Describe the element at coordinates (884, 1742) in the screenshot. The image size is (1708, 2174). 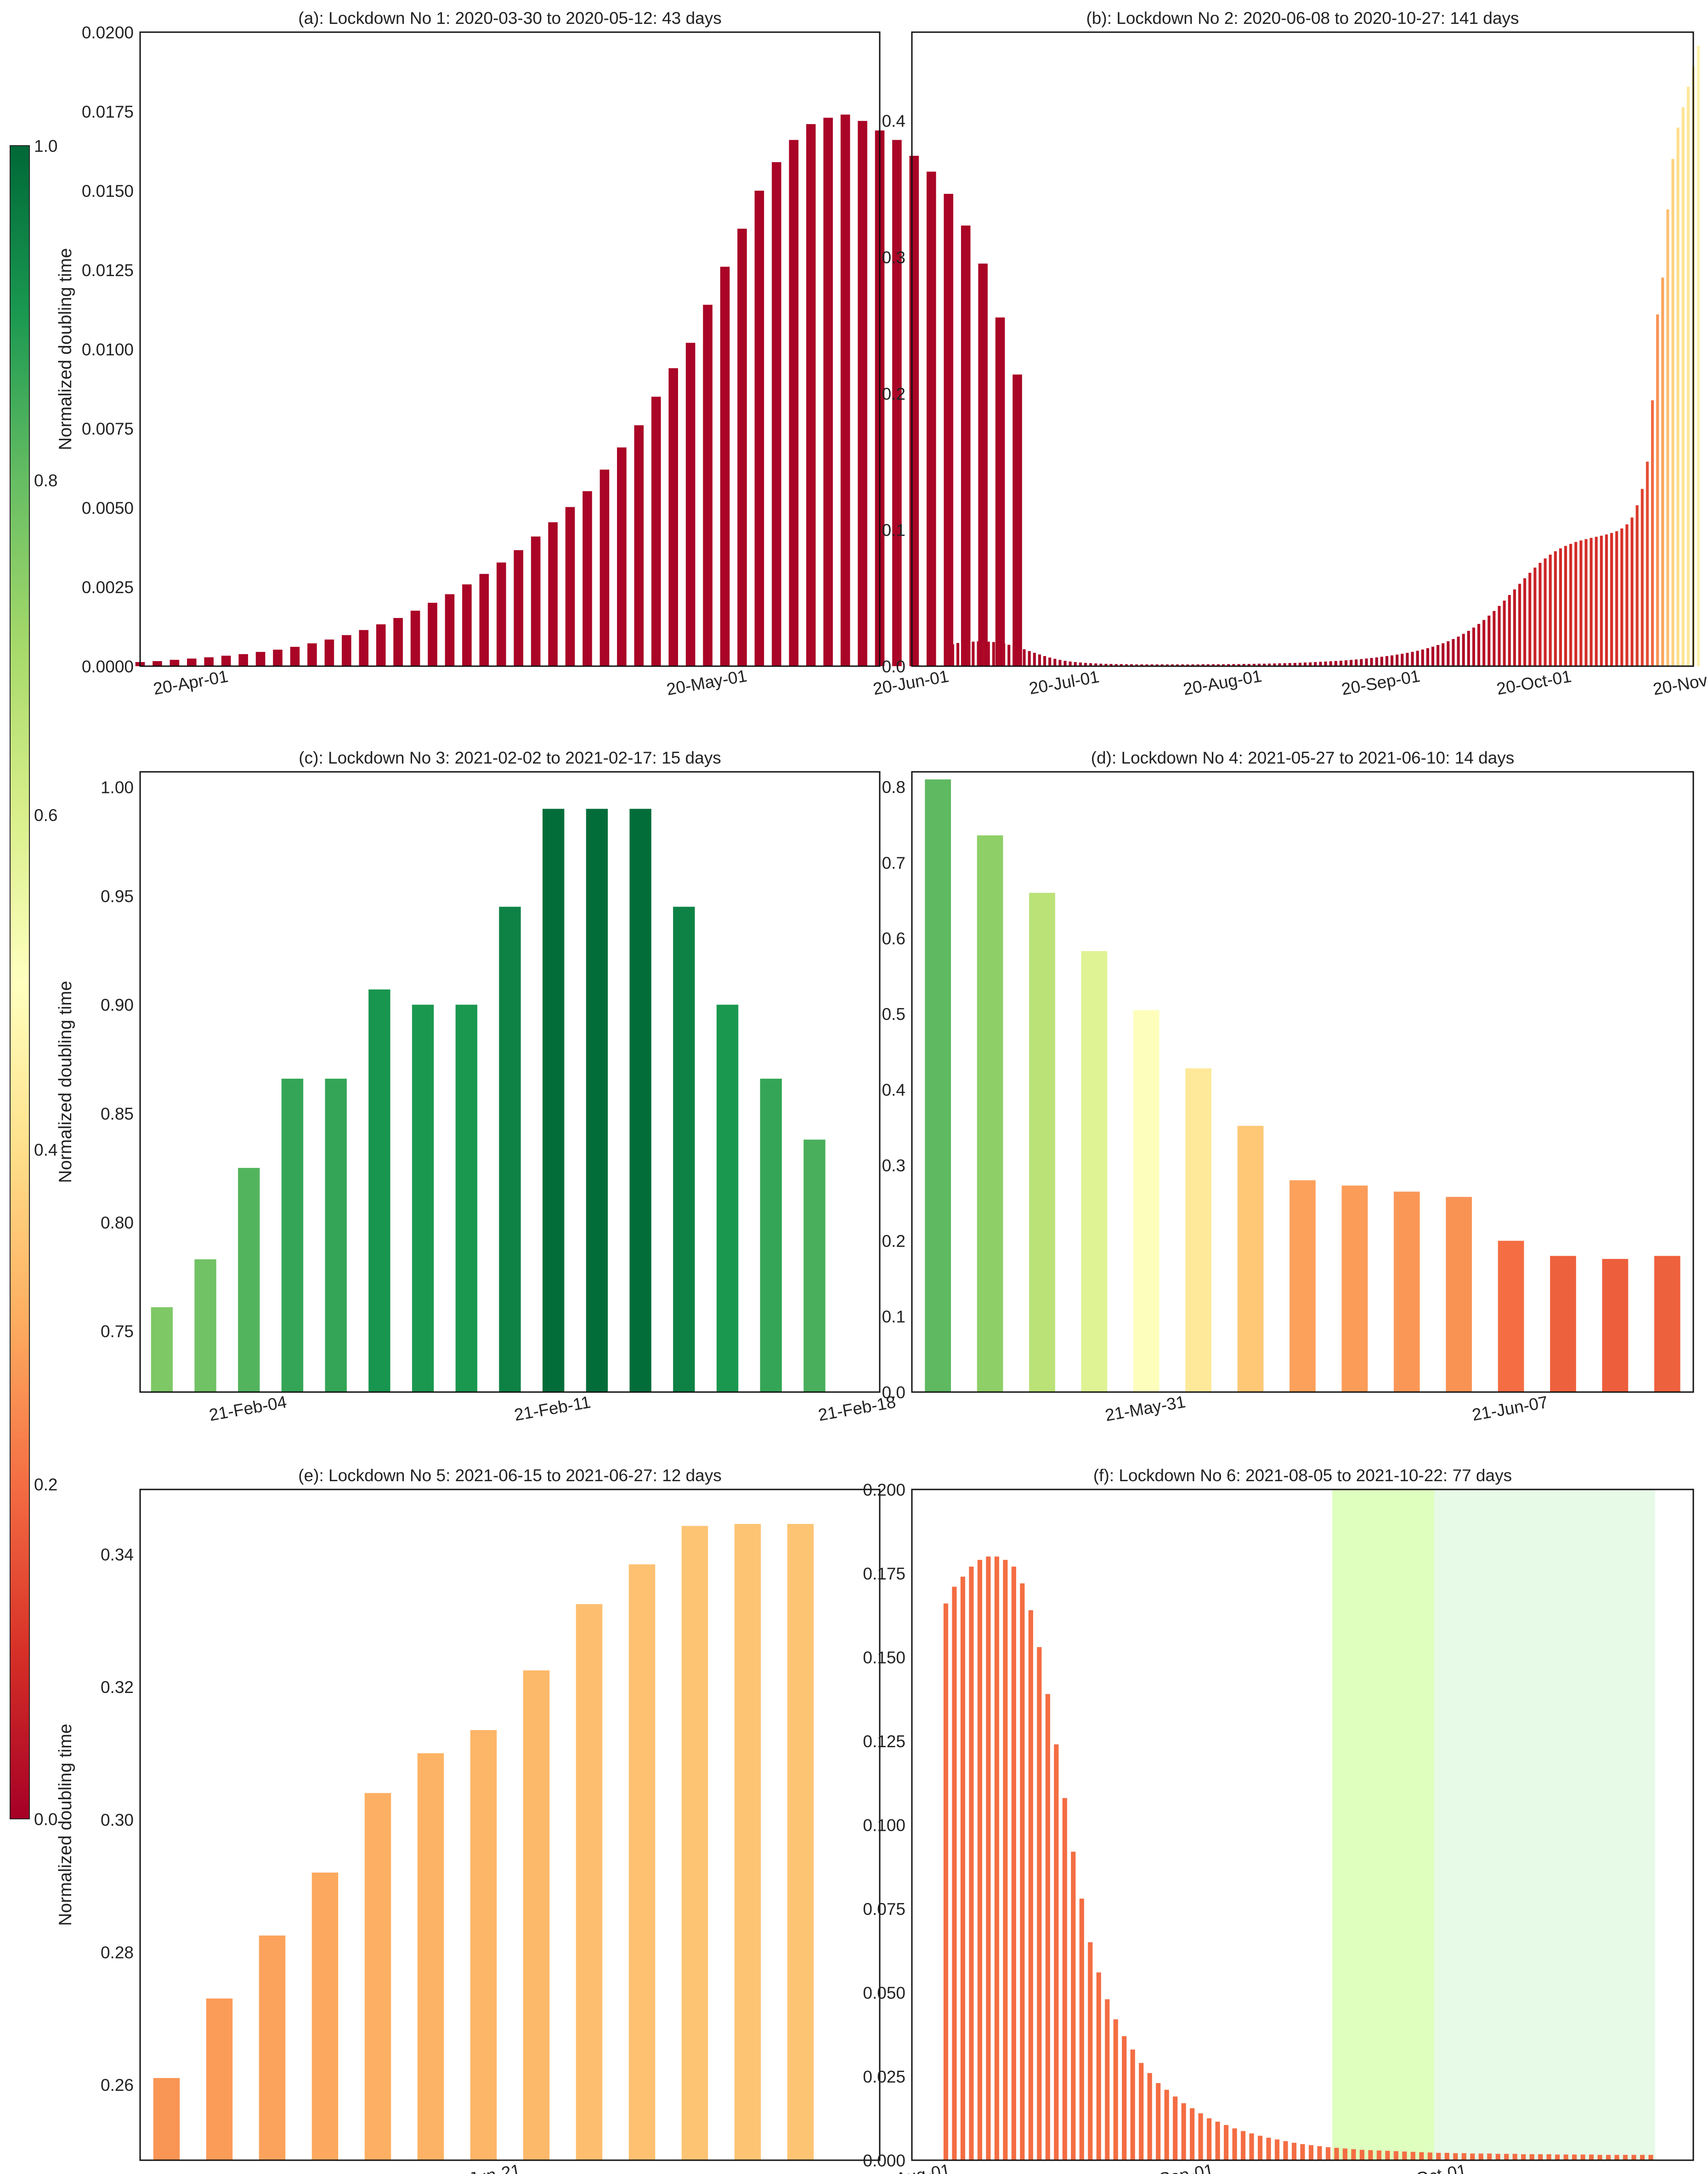
I see `y-tick-label-f-5: 0.125` at that location.